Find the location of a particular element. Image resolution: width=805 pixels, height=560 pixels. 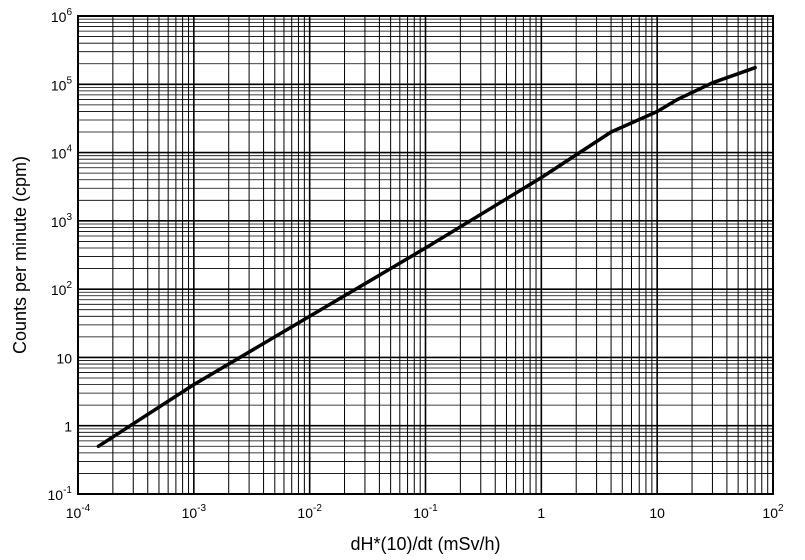

y-tick-label: 10³ is located at coordinates (62, 221).